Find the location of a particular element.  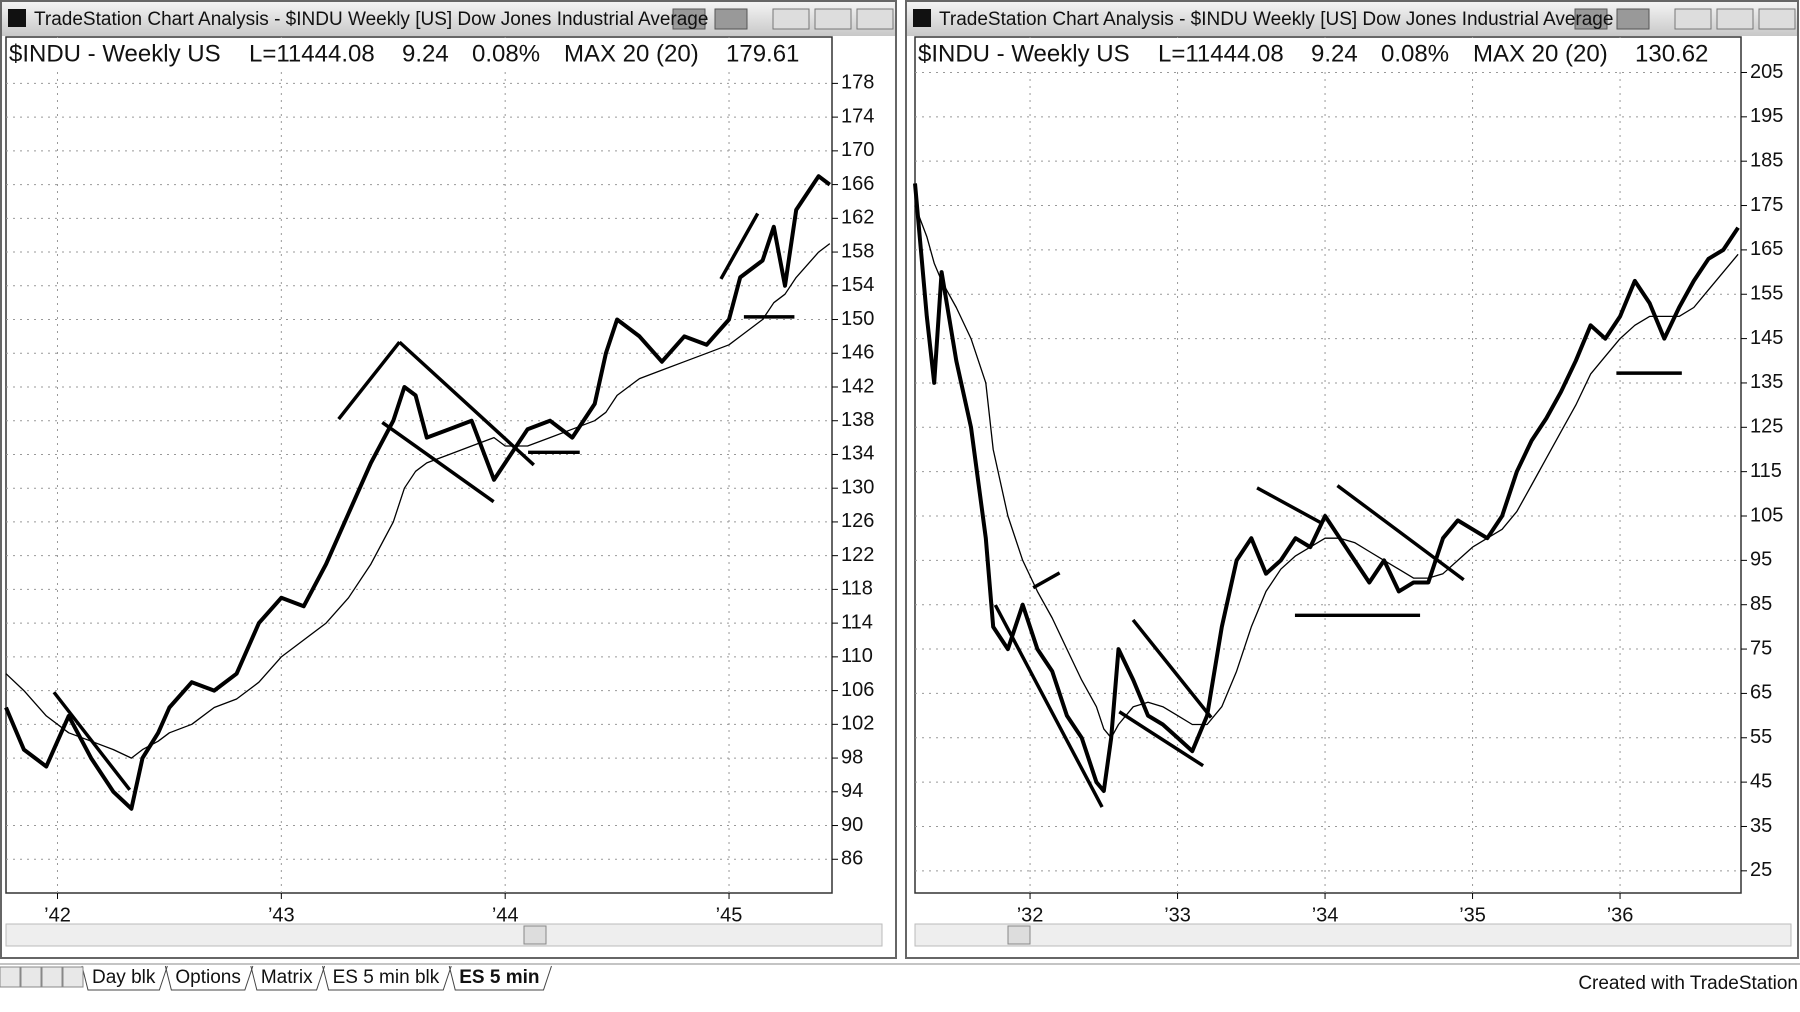

header-bg is located at coordinates (1328, 55).